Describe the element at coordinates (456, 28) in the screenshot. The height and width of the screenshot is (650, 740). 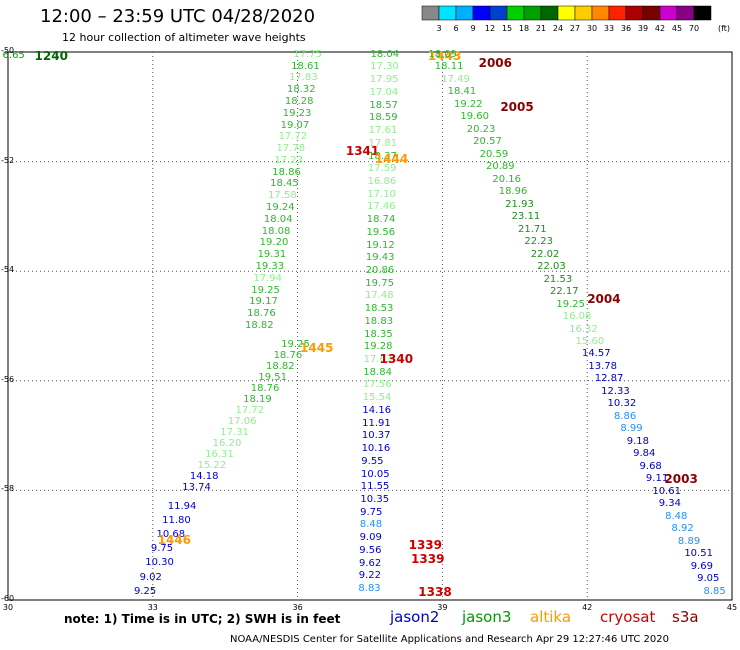
I see `colorbar-label: 6` at that location.